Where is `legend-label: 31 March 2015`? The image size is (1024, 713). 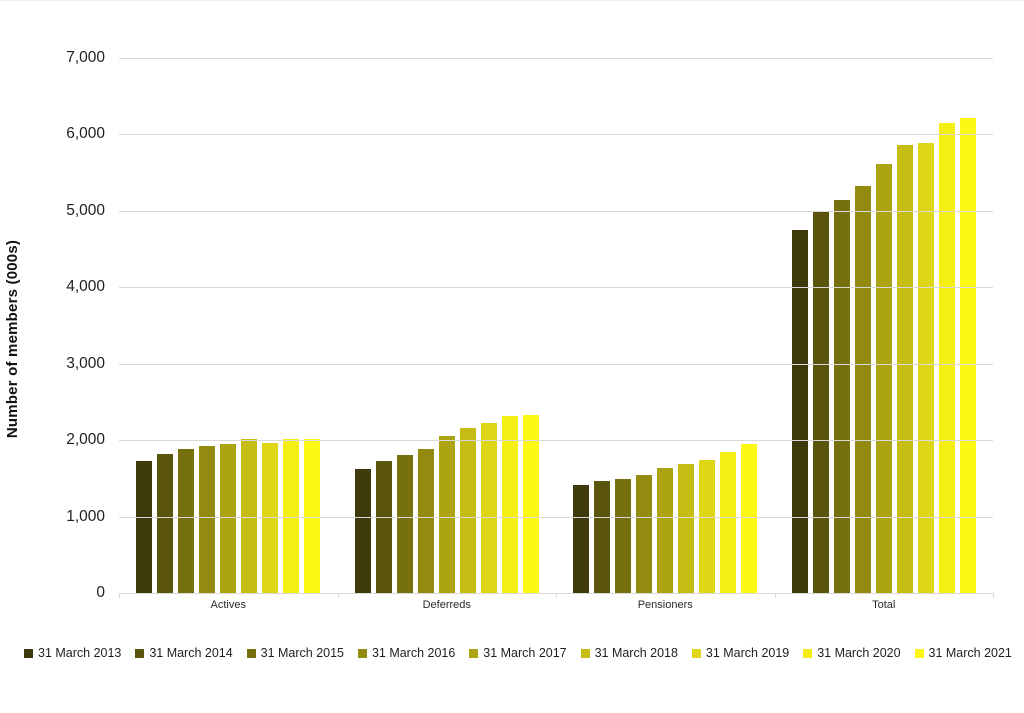
legend-label: 31 March 2015 is located at coordinates (302, 653).